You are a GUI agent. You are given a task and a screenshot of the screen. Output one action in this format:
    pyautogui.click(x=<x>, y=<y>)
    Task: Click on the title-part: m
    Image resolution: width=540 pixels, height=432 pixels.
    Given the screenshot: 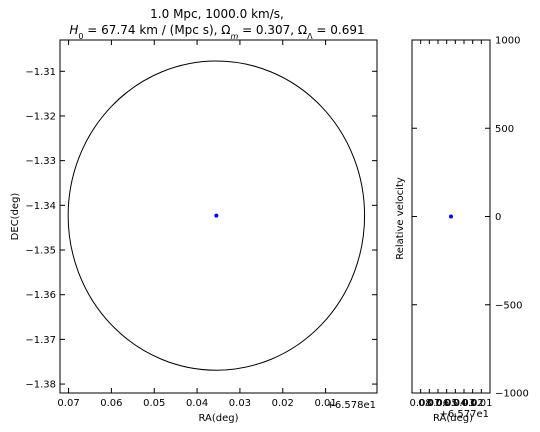 What is the action you would take?
    pyautogui.click(x=234, y=36)
    